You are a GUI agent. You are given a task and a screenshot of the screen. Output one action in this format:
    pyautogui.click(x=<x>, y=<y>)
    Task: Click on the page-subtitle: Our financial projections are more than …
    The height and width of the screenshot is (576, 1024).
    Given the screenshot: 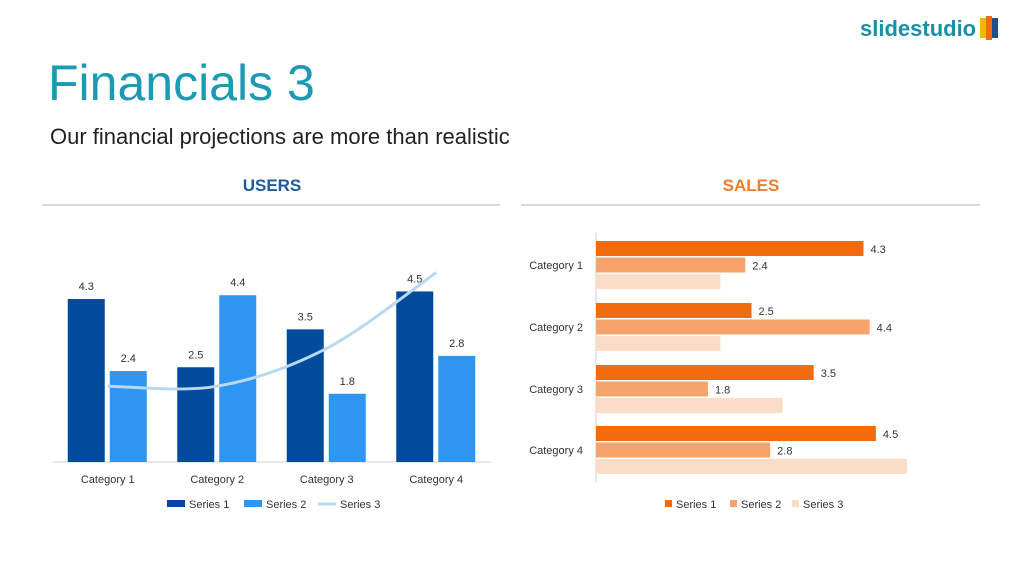 What is the action you would take?
    pyautogui.click(x=280, y=136)
    